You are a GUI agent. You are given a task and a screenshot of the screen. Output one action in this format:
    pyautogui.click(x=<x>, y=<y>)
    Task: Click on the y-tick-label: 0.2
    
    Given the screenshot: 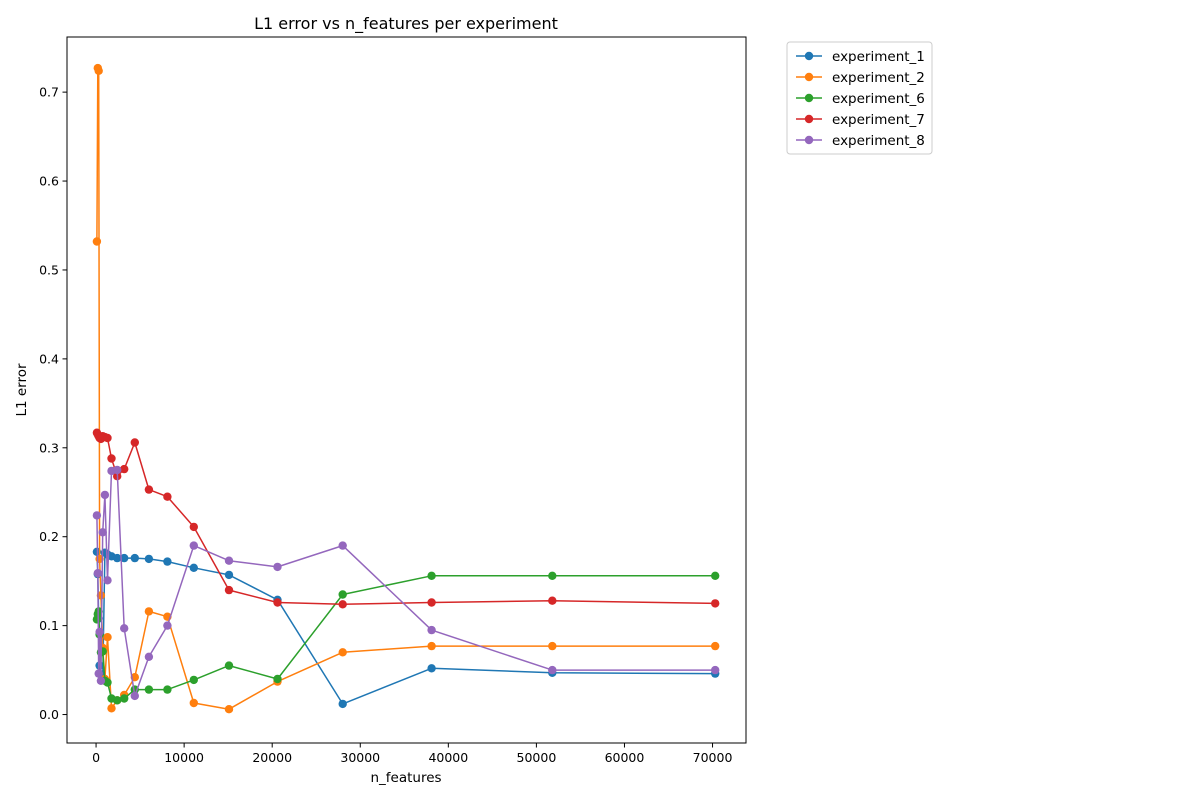 What is the action you would take?
    pyautogui.click(x=49, y=536)
    